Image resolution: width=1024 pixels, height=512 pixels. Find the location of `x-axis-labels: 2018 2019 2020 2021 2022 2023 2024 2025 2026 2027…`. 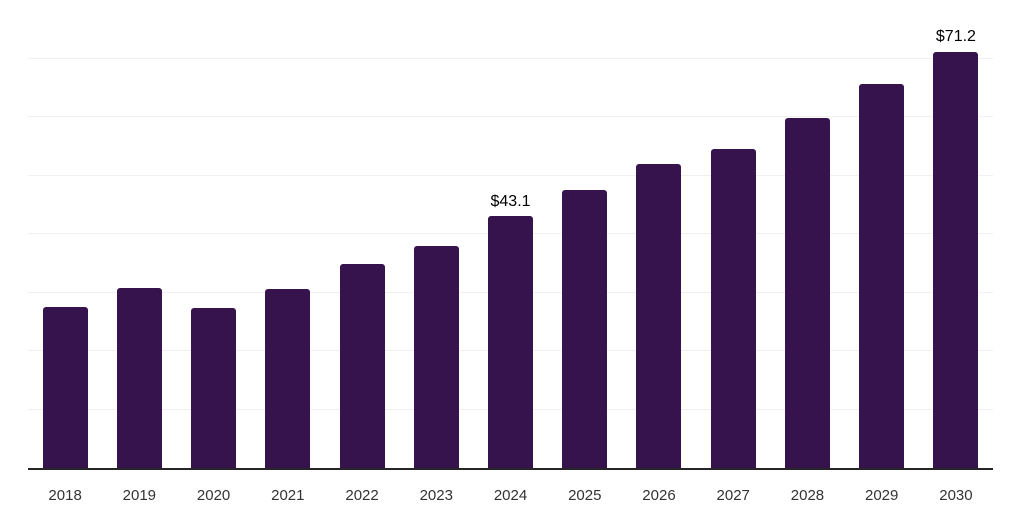

x-axis-labels: 2018 2019 2020 2021 2022 2023 2024 2025 2026 2027… is located at coordinates (510, 492).